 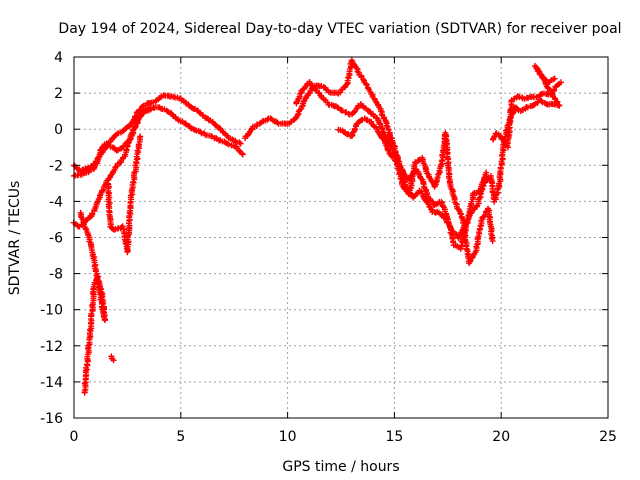 I want to click on x-tick-label: 5, so click(x=180, y=437).